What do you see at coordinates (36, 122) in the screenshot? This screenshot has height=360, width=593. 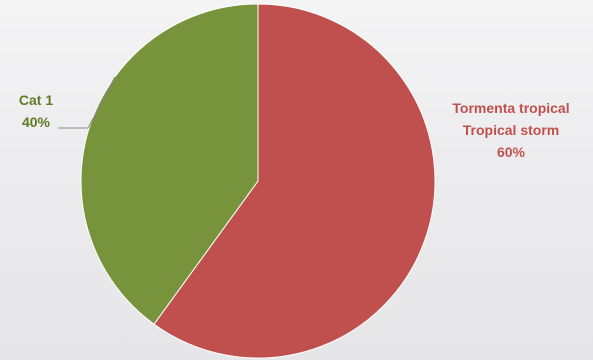 I see `slice-value-cat1: 40%` at bounding box center [36, 122].